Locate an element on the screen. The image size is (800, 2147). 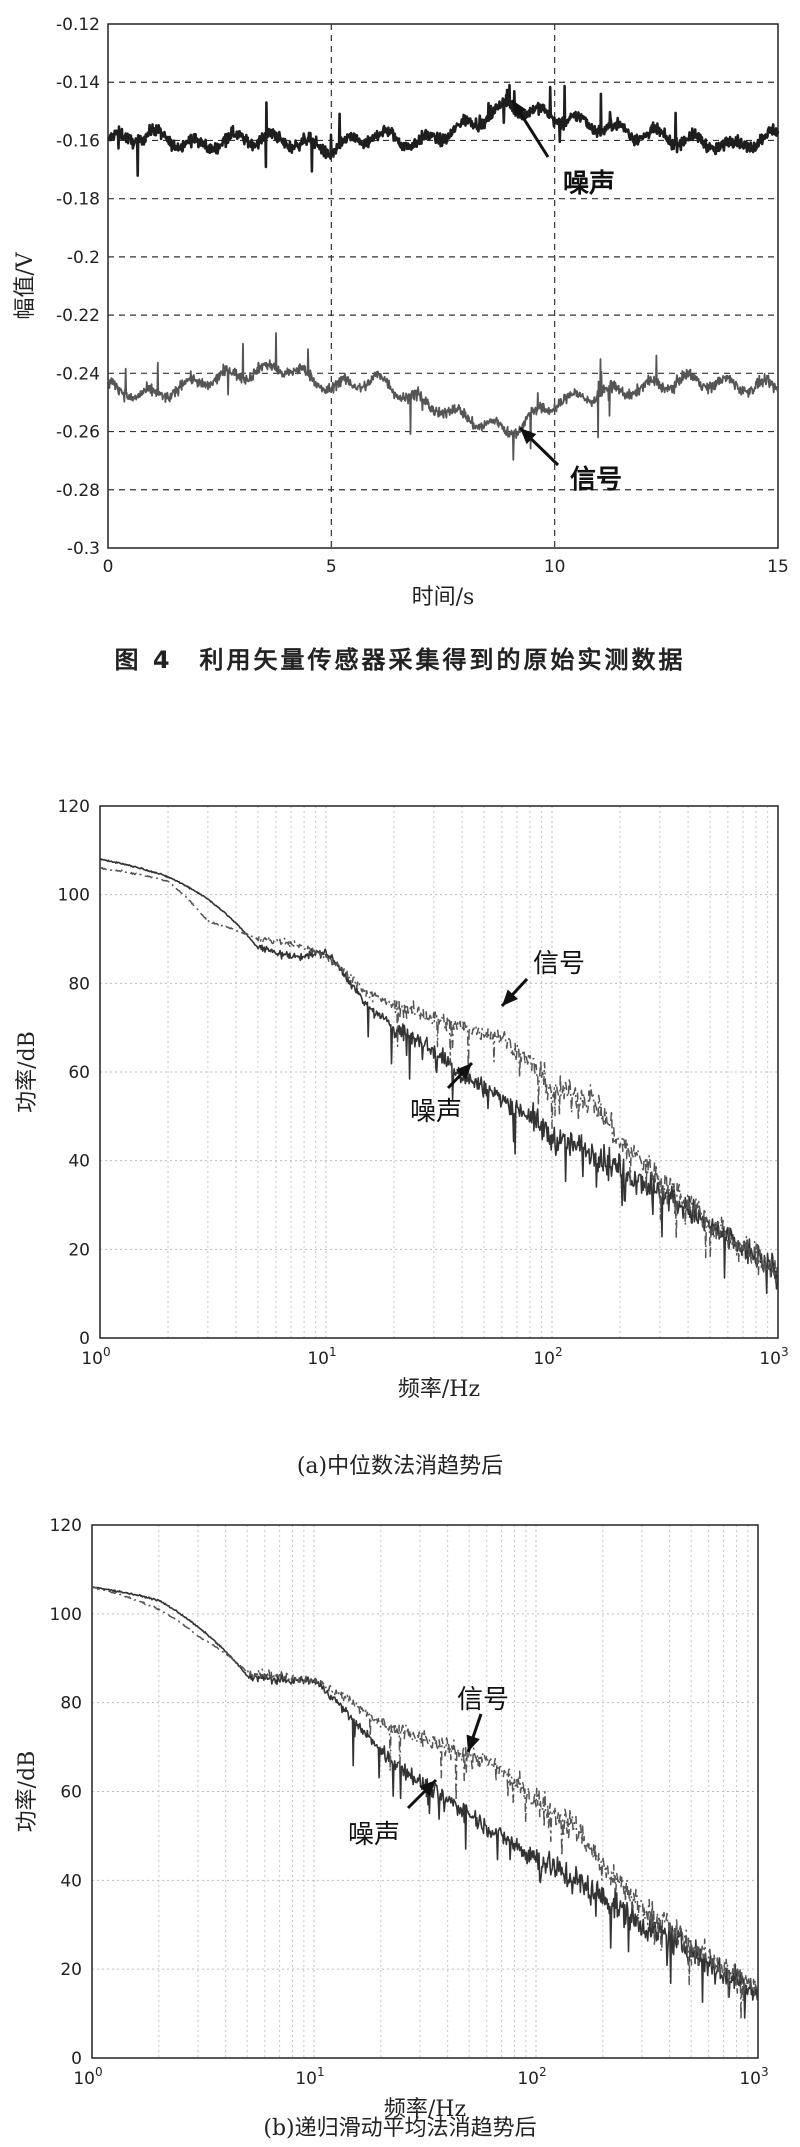
x-tick-label: 5 is located at coordinates (331, 567).